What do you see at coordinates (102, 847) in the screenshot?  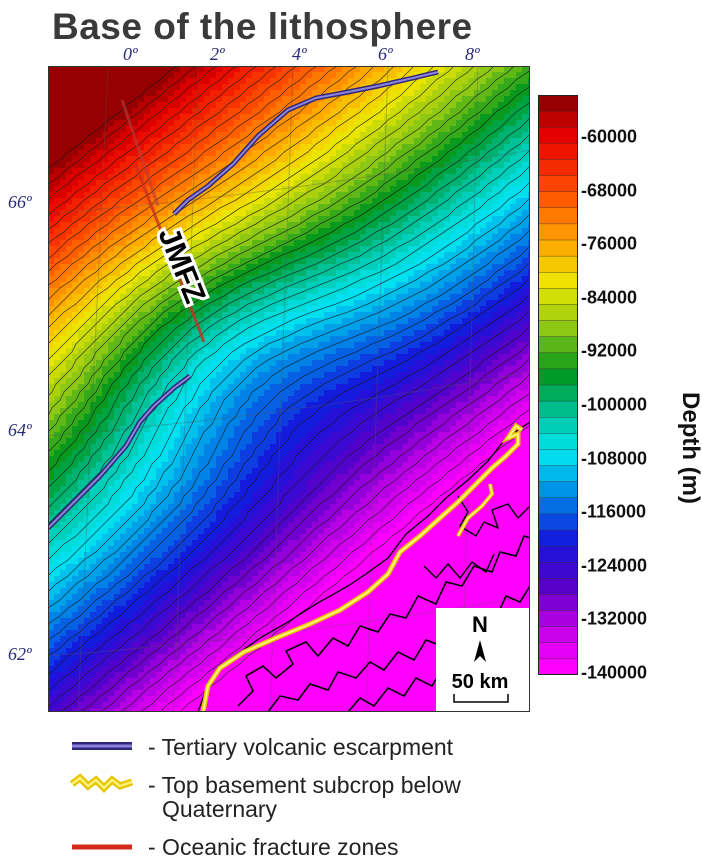 I see `fracture-line-icon` at bounding box center [102, 847].